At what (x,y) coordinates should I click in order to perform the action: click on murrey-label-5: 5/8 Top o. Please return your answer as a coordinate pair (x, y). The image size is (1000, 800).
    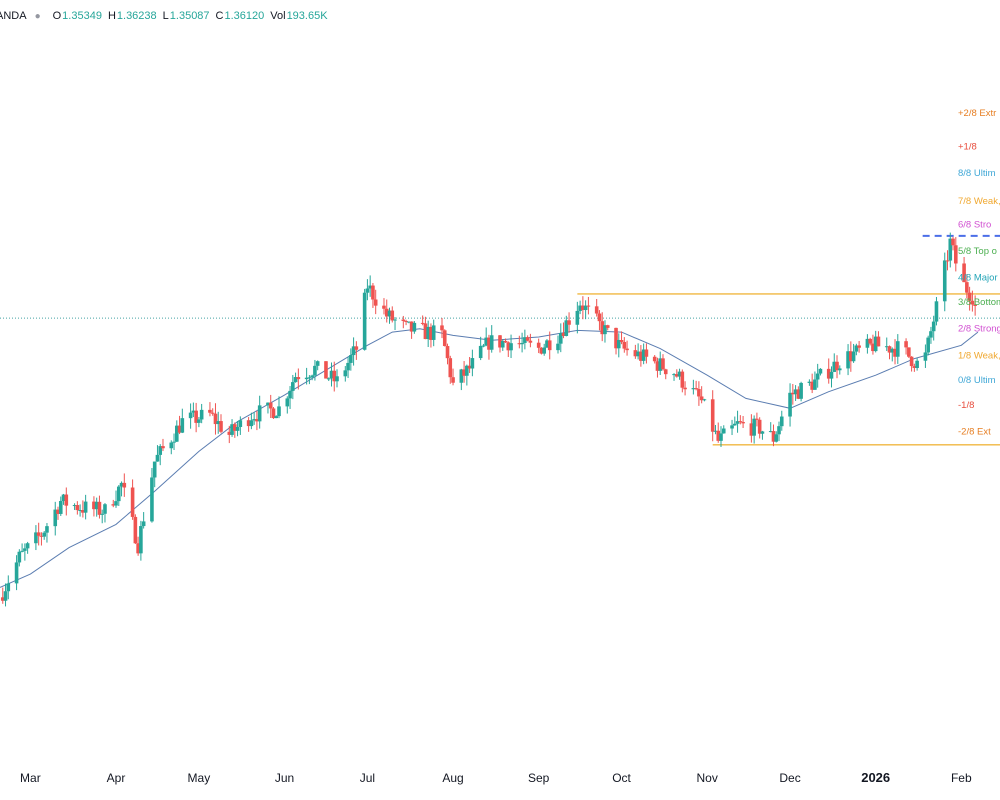
    Looking at the image, I should click on (977, 251).